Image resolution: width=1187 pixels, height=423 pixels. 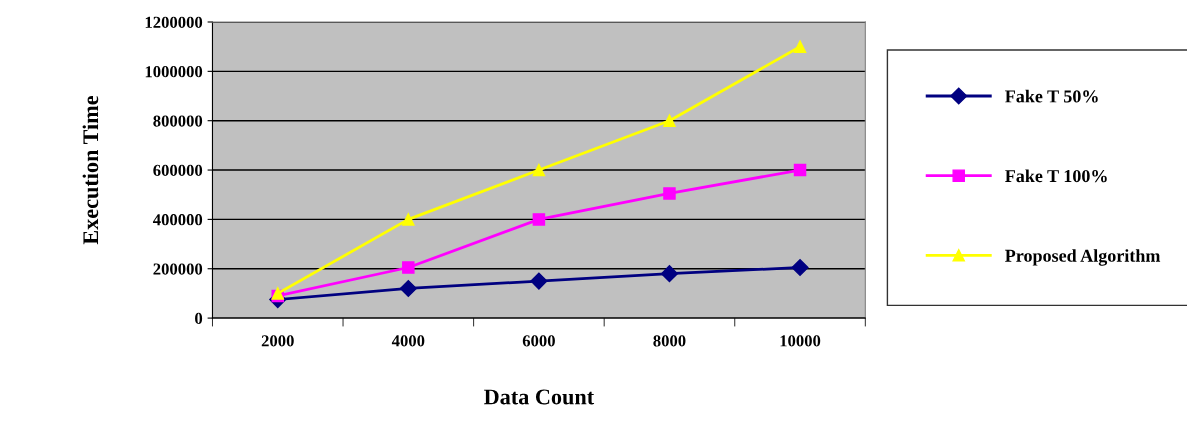 I want to click on legend-label: Fake T 50%, so click(x=1051, y=96).